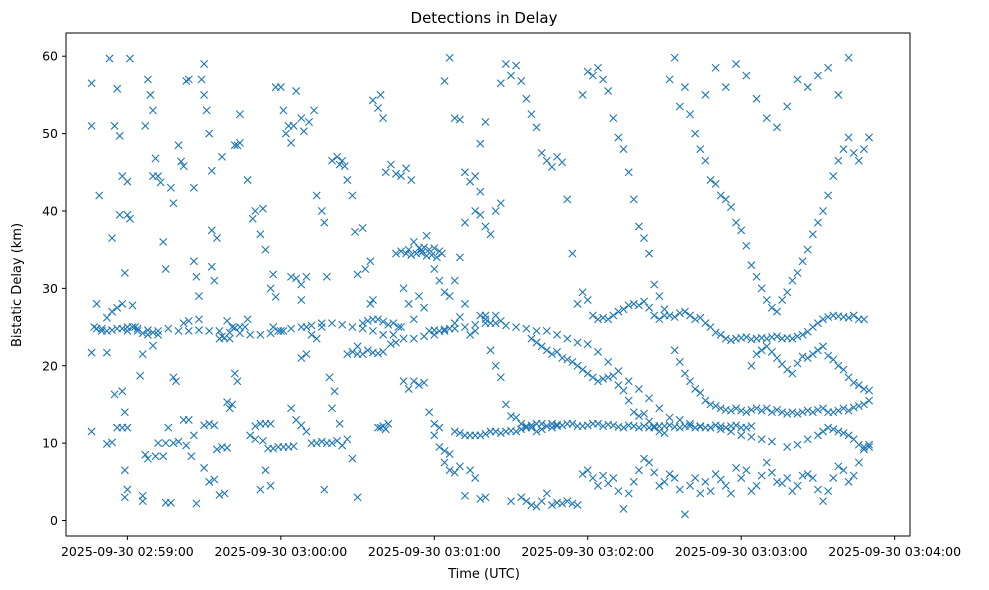 The height and width of the screenshot is (590, 989). What do you see at coordinates (50, 365) in the screenshot?
I see `y-tick-label: 20` at bounding box center [50, 365].